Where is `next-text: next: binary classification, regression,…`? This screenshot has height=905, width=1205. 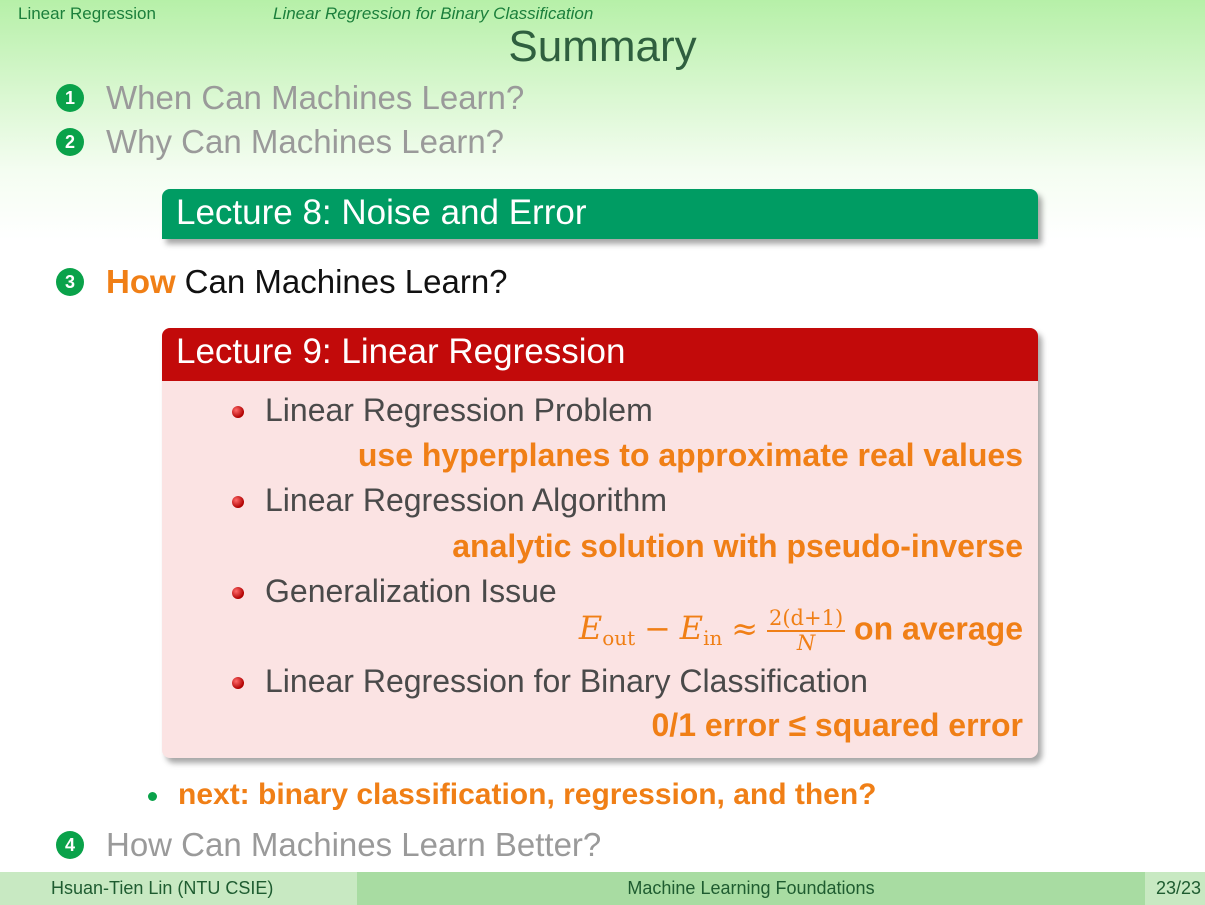
next-text: next: binary classification, regression,… is located at coordinates (527, 794).